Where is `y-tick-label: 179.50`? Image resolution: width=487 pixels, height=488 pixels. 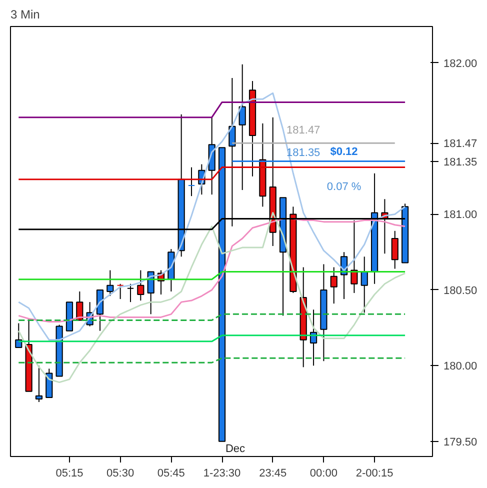
y-tick-label: 179.50 is located at coordinates (461, 442).